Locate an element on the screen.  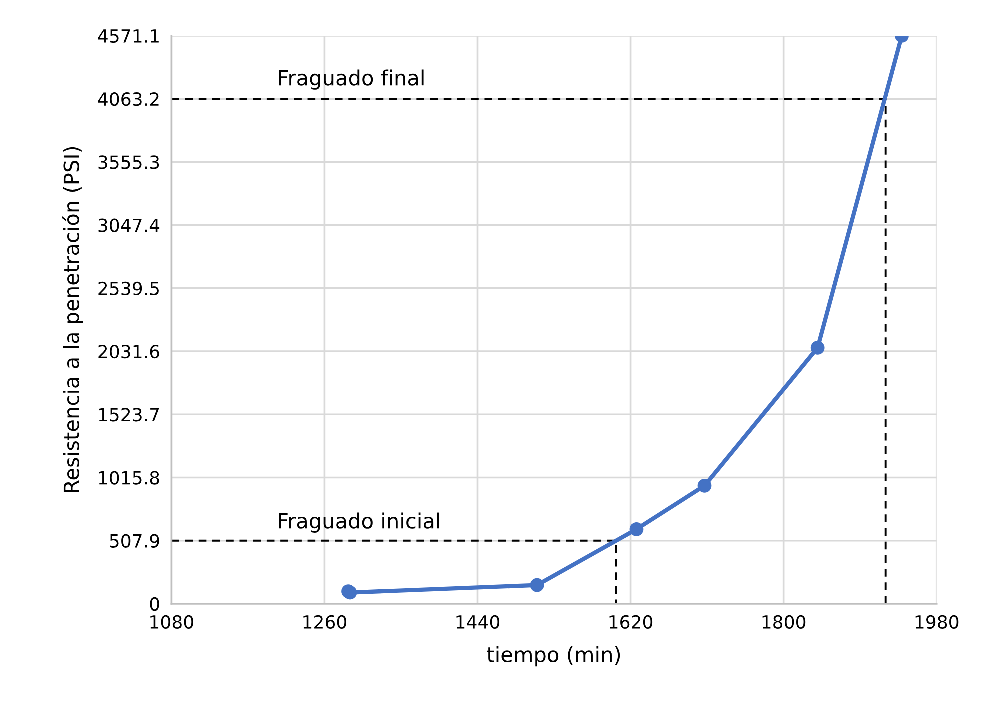
y-axis-title: Resistencia a la penetración (PSI) is located at coordinates (73, 319).